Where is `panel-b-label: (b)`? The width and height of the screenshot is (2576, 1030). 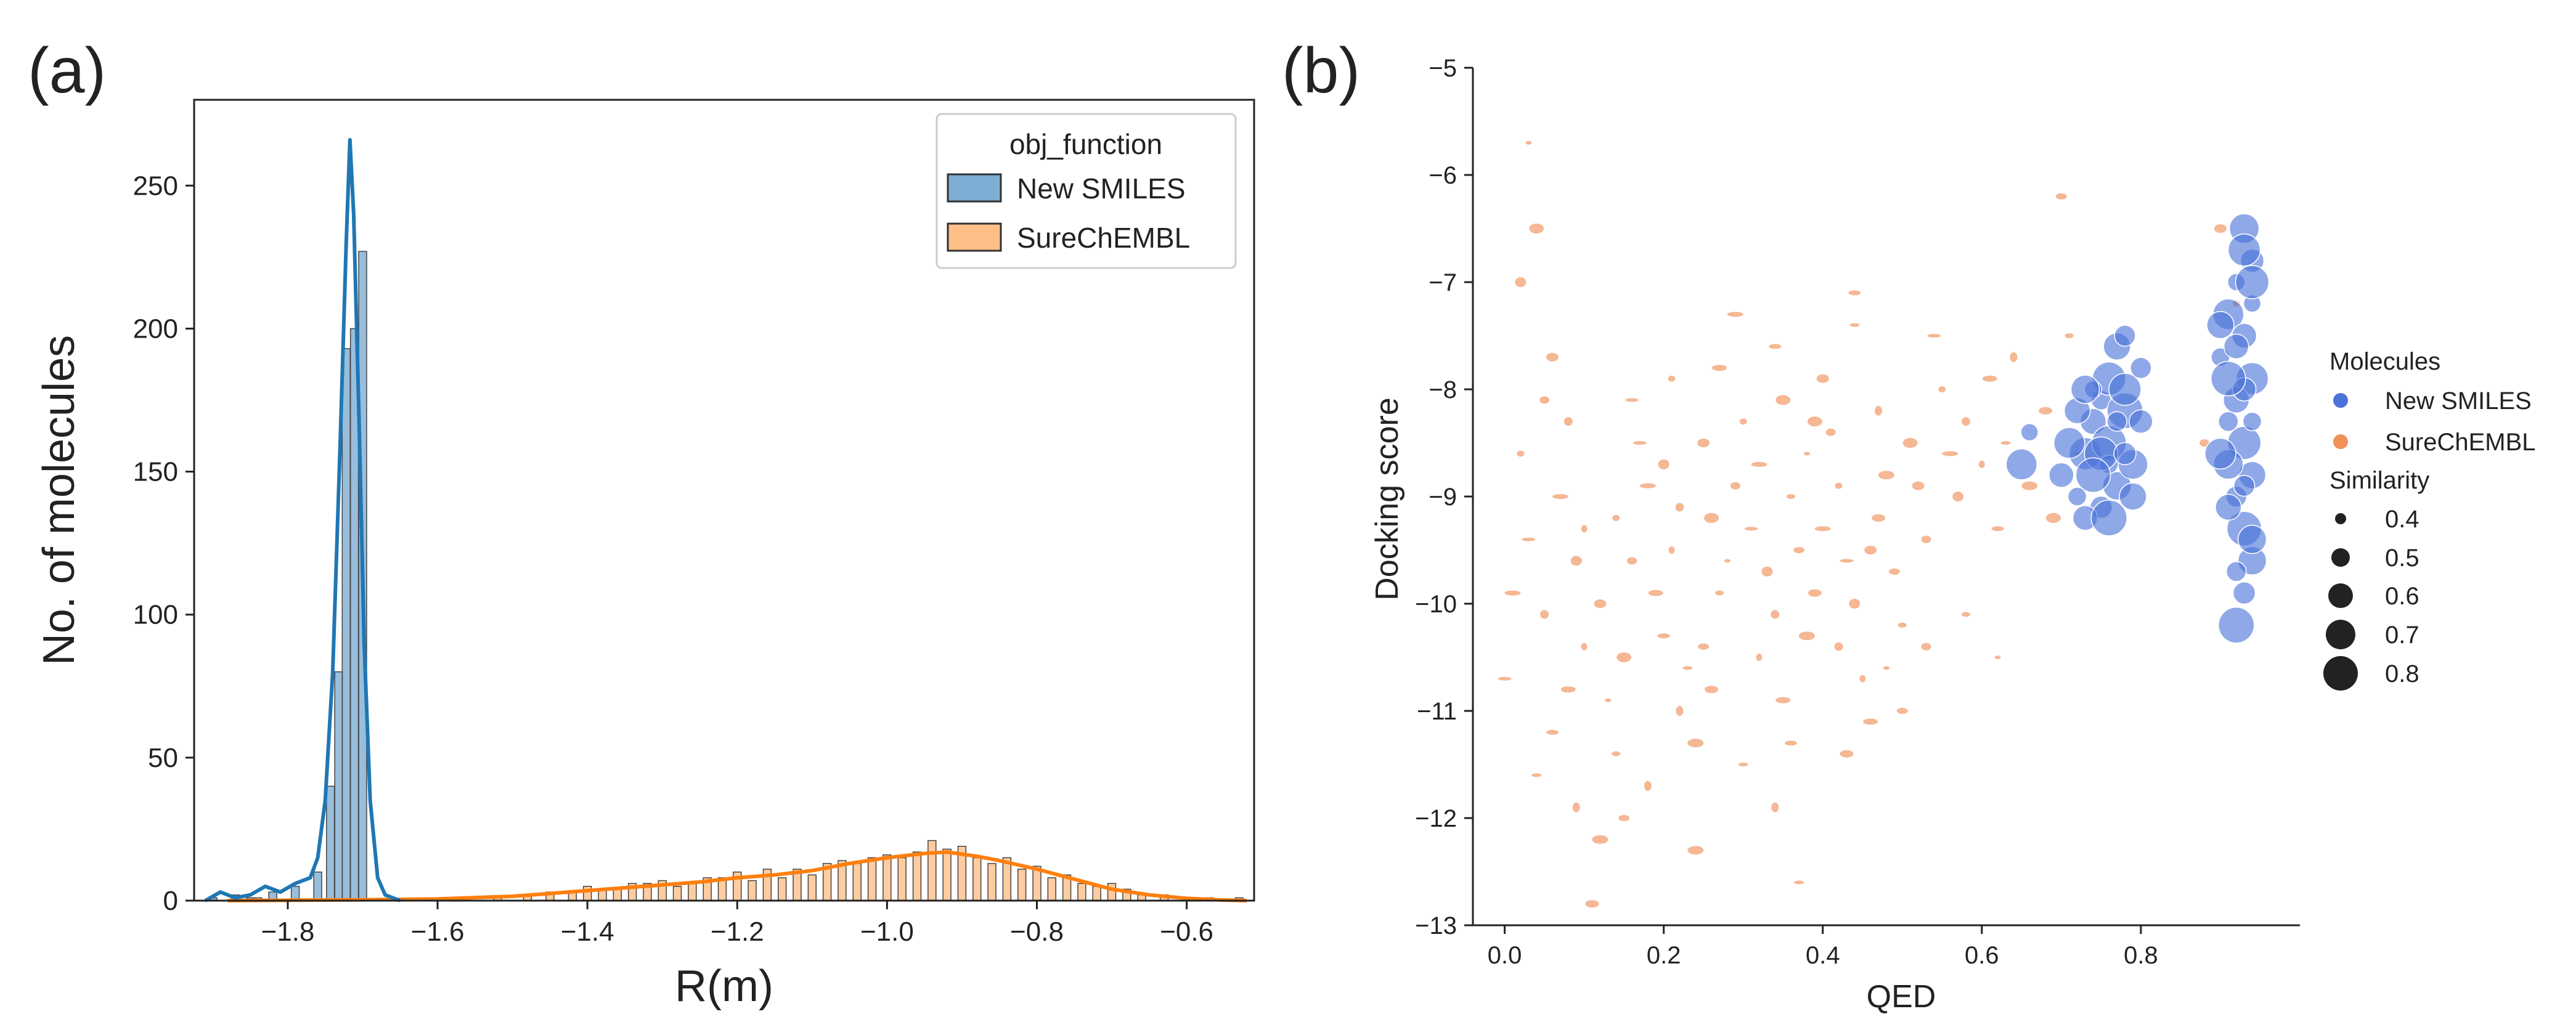
panel-b-label: (b) is located at coordinates (1321, 71).